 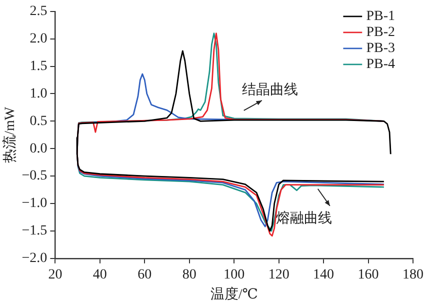 I want to click on x-tick-label: 100, so click(x=234, y=274).